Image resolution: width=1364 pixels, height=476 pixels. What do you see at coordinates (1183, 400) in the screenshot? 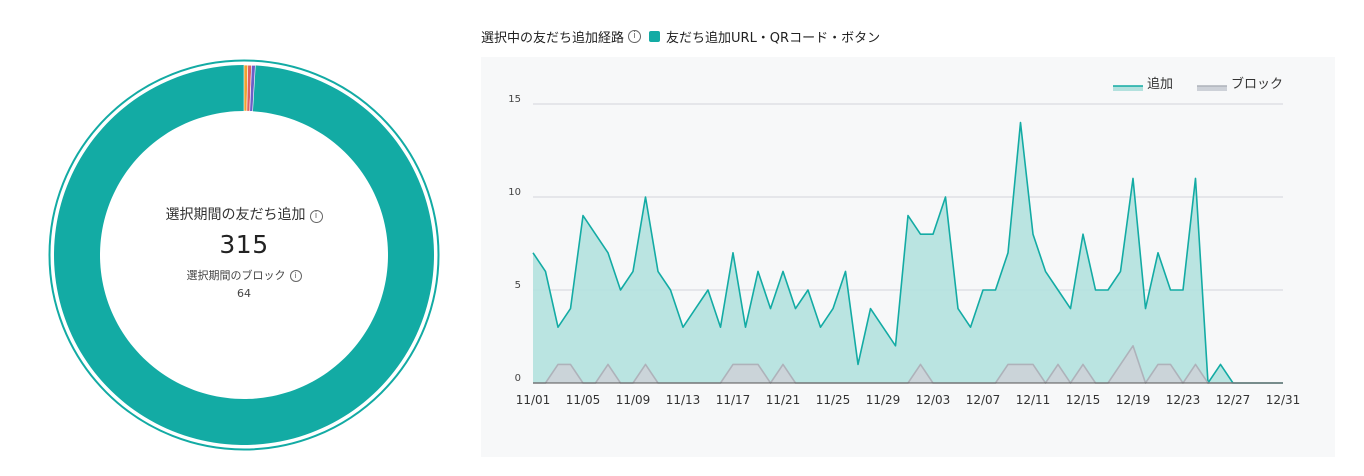
I see `x-tick-label: 12/23` at bounding box center [1183, 400].